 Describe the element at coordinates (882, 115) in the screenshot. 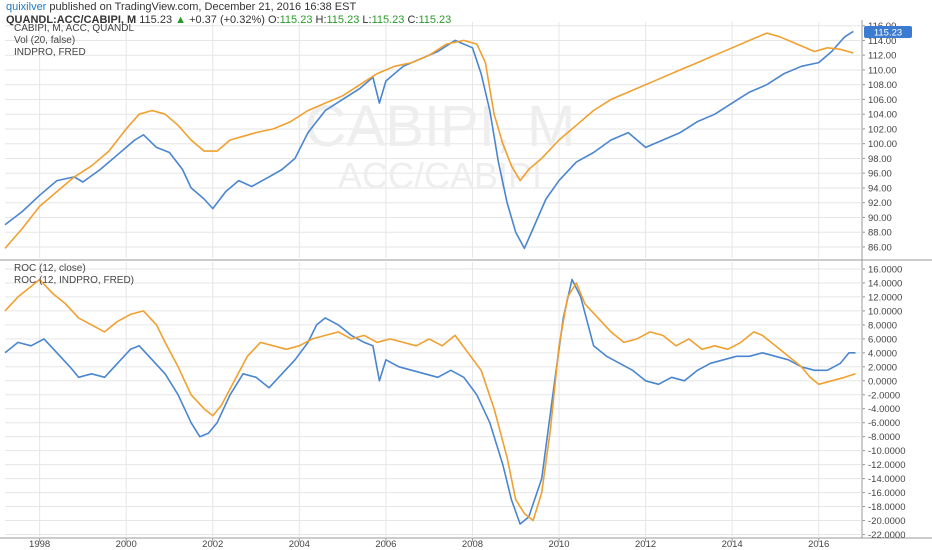

I see `y-tick-label: 104.00` at that location.